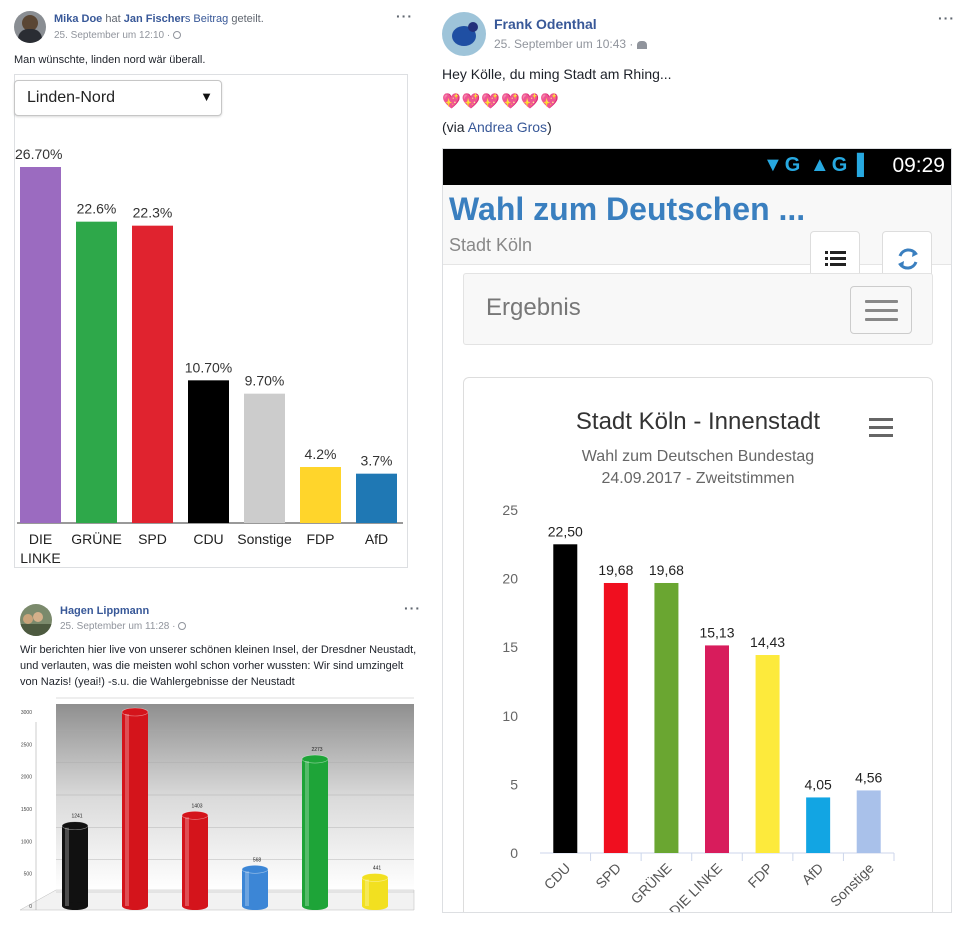 This screenshot has height=926, width=969. Describe the element at coordinates (507, 127) in the screenshot. I see `via-name-link: Andrea Gros` at that location.